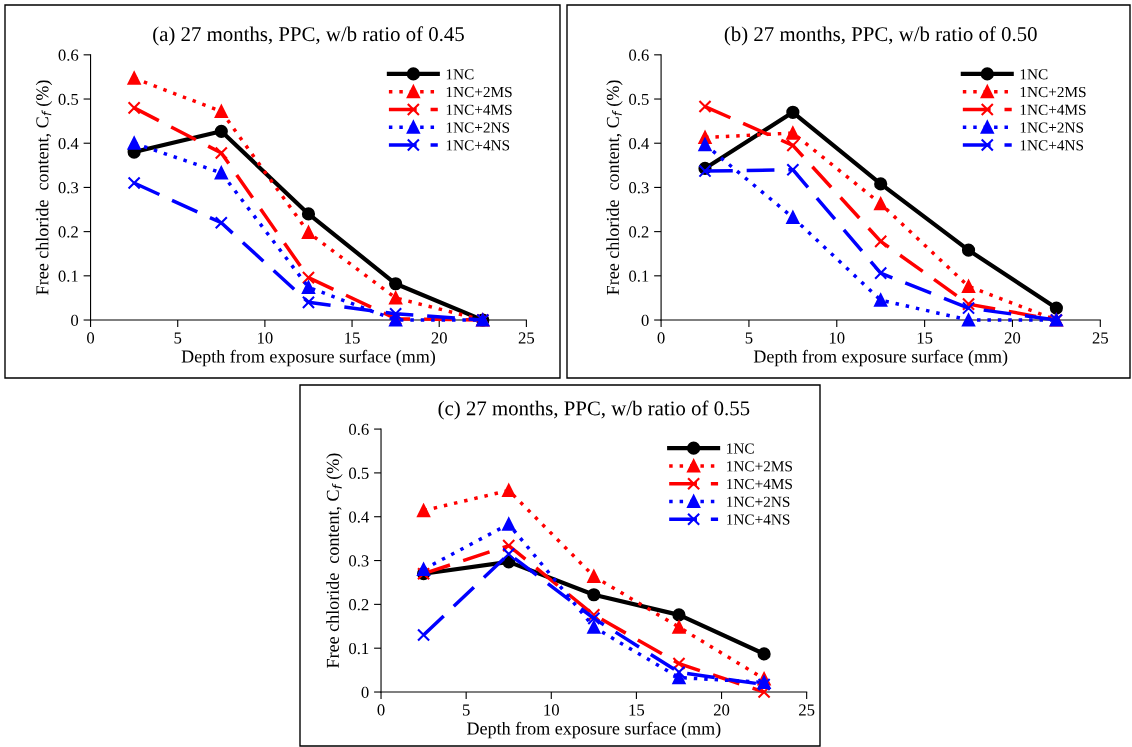  I want to click on chart-title: (a) 27 months, PPC, w/b ratio of 0.45, so click(308, 36).